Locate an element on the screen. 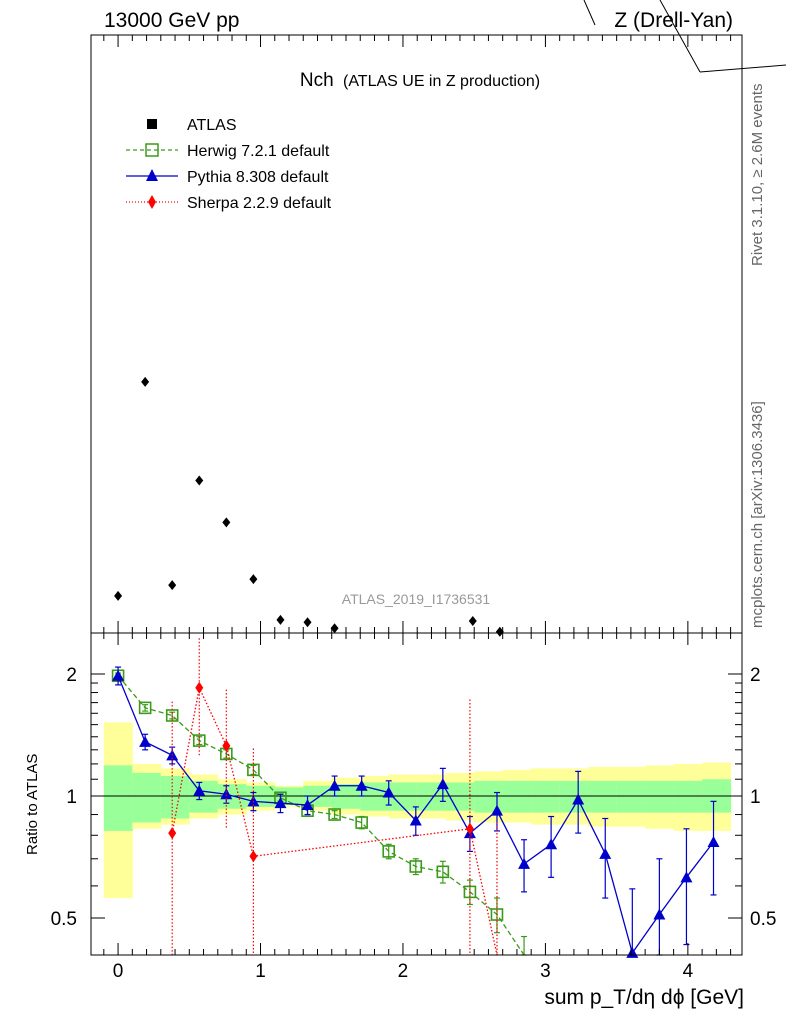  y-tick-label-right: 0.5 is located at coordinates (763, 919).